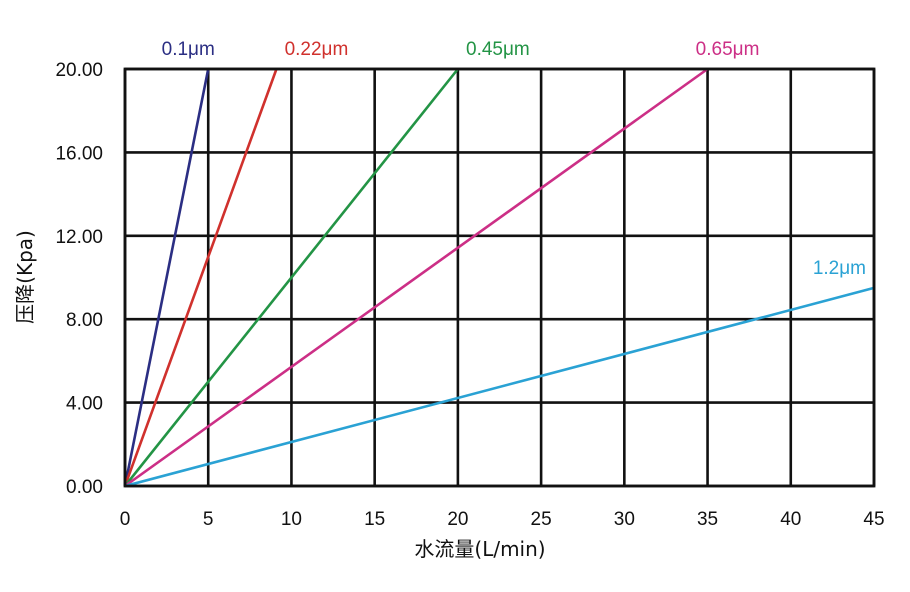 Image resolution: width=910 pixels, height=592 pixels. I want to click on y-tick-labels: 0.00 4.00 8.00 12.00 16.00 20.00, so click(79, 279).